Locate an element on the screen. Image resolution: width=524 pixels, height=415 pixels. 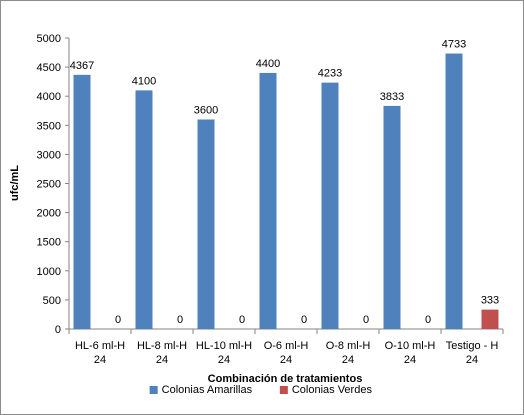
y-tick-label: 5000 is located at coordinates (49, 39).